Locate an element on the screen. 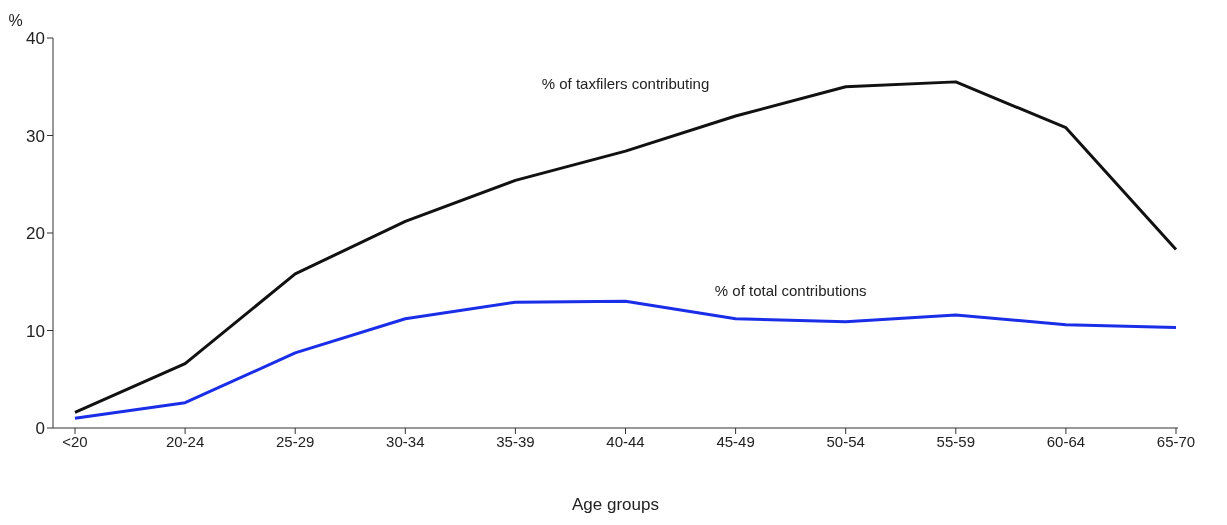 The height and width of the screenshot is (525, 1227). x-tick-label: <20 is located at coordinates (75, 441).